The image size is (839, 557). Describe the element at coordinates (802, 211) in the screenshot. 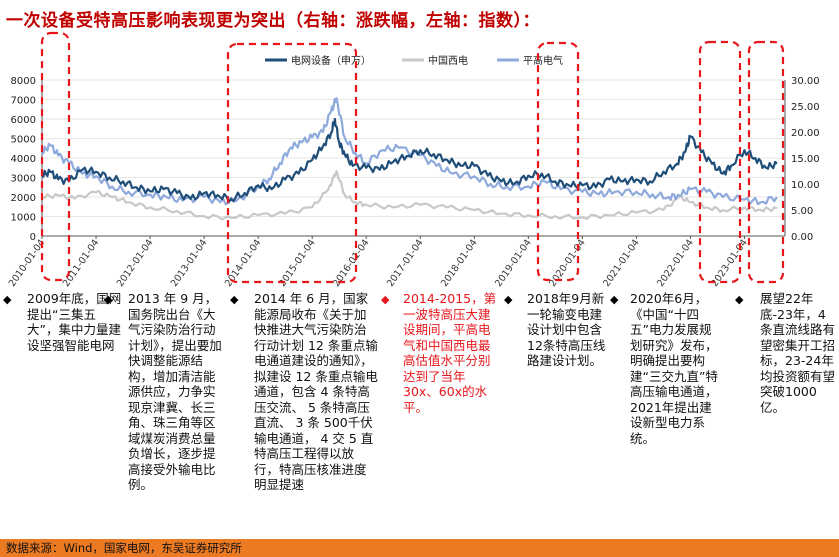

I see `right-tick-label: 5.00` at that location.